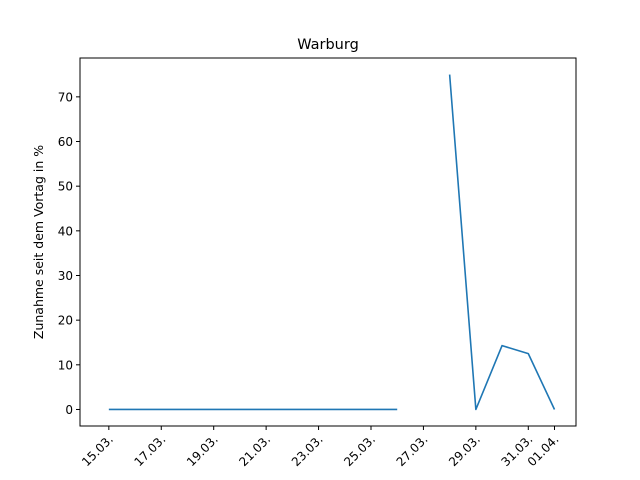 Image resolution: width=640 pixels, height=480 pixels. What do you see at coordinates (502, 242) in the screenshot?
I see `series-line` at bounding box center [502, 242].